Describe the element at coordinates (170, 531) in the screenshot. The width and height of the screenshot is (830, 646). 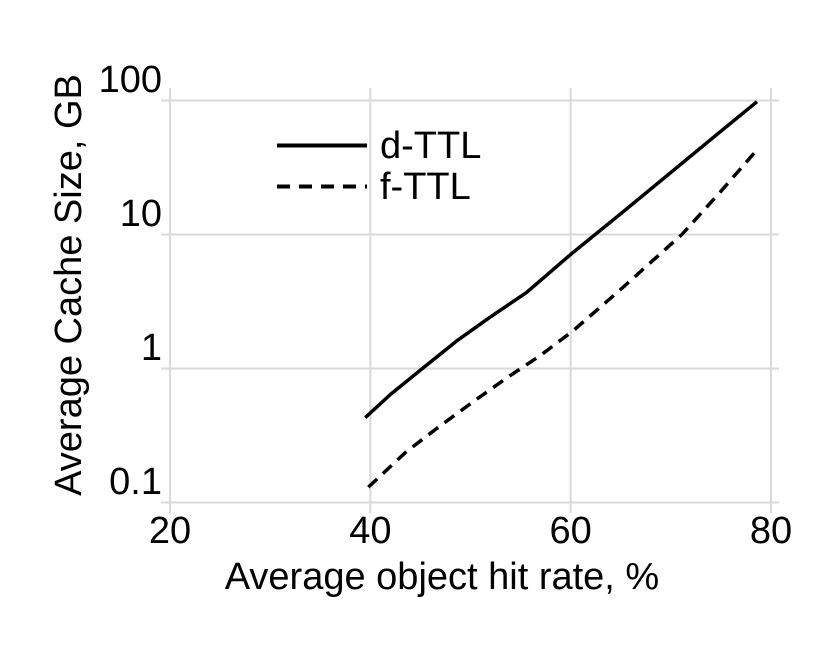
I see `x-tick-label: 20` at that location.